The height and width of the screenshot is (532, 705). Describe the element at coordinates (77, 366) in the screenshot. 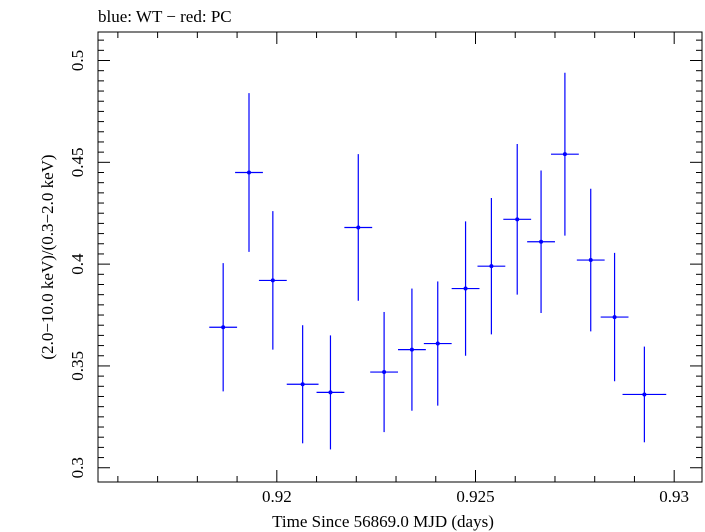

I see `y-tick-label: 0.35` at that location.